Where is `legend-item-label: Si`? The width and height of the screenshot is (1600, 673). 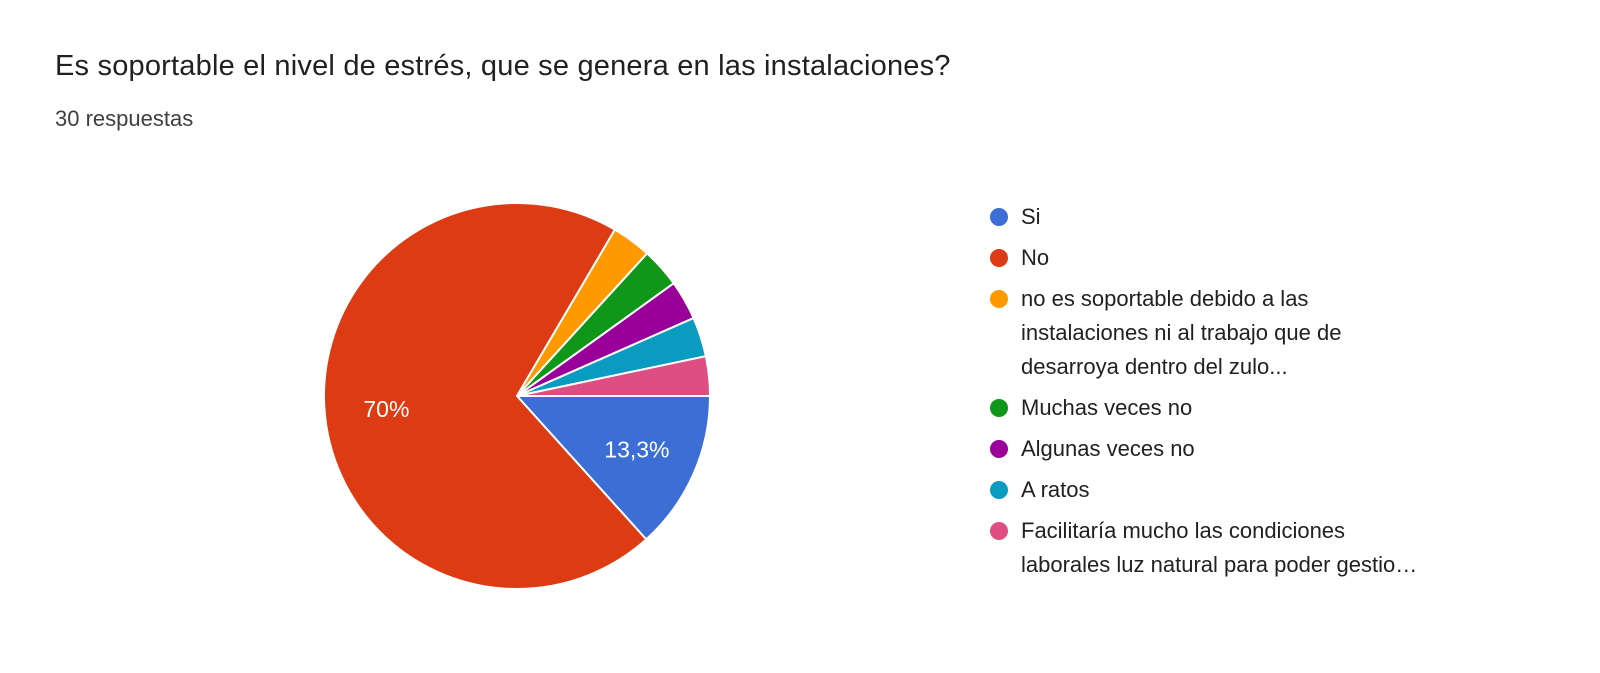
legend-item-label: Si is located at coordinates (1031, 216).